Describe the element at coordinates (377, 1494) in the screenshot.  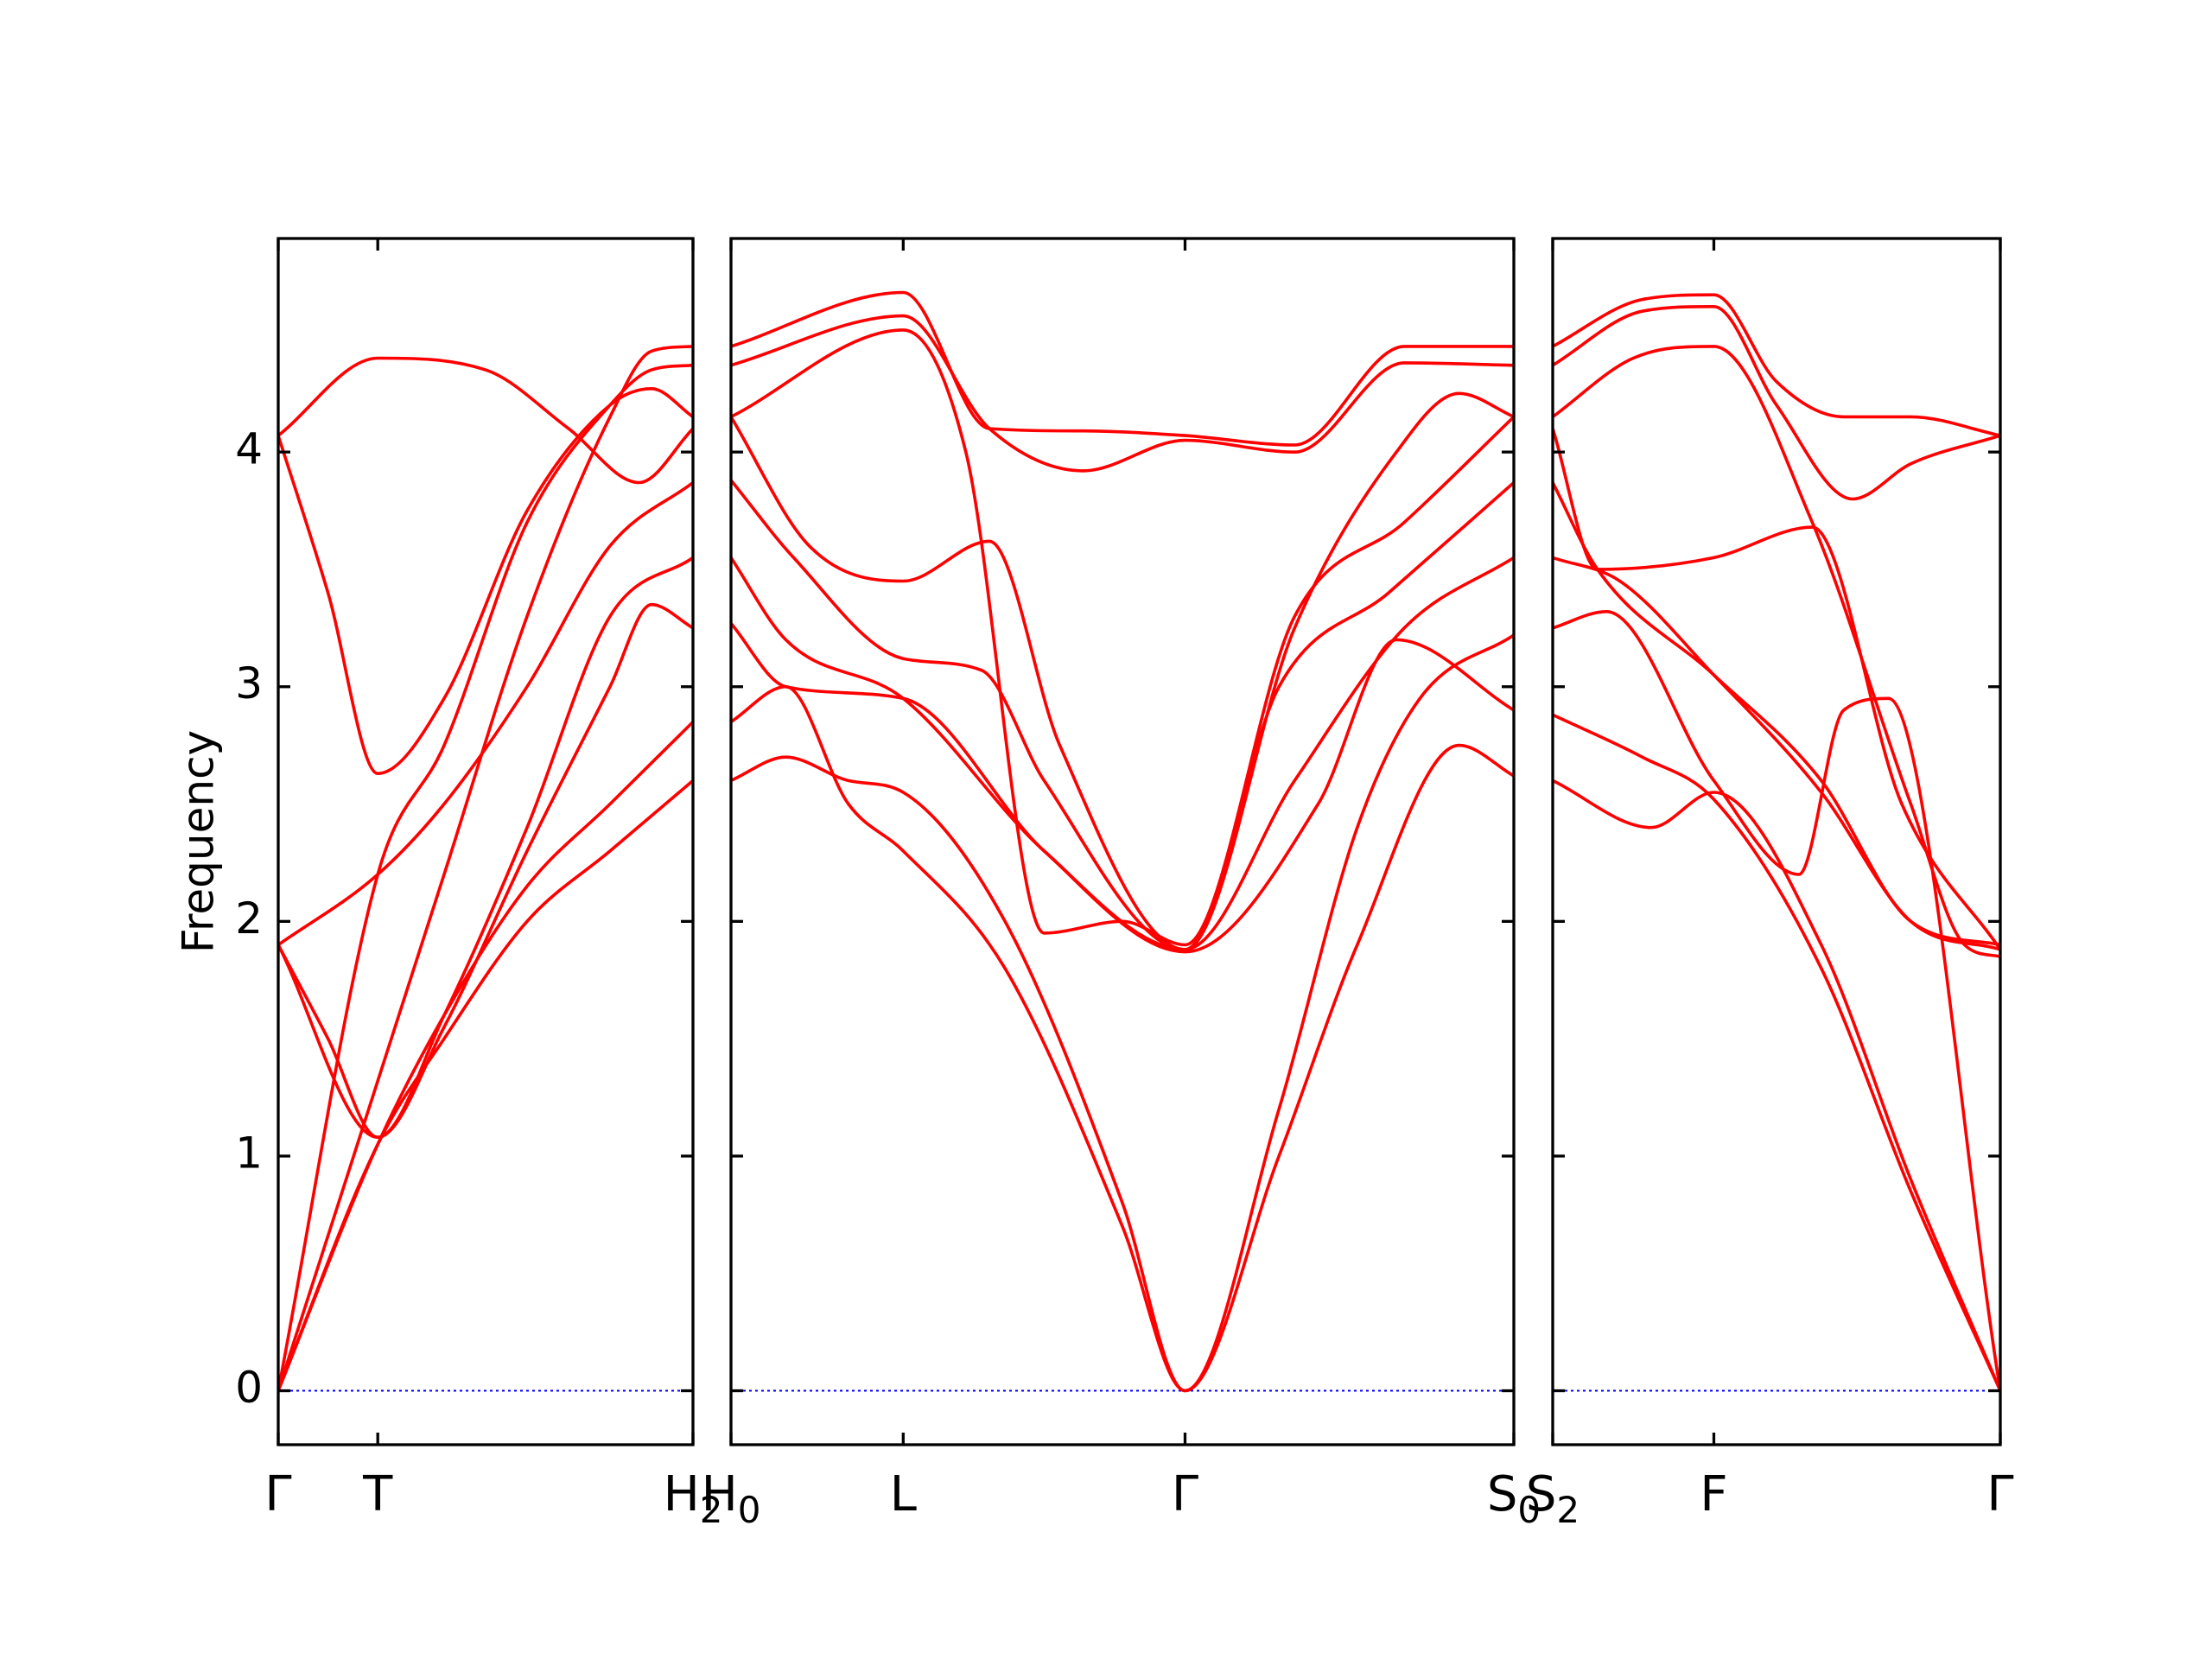
I see `x-tick-label: T` at that location.